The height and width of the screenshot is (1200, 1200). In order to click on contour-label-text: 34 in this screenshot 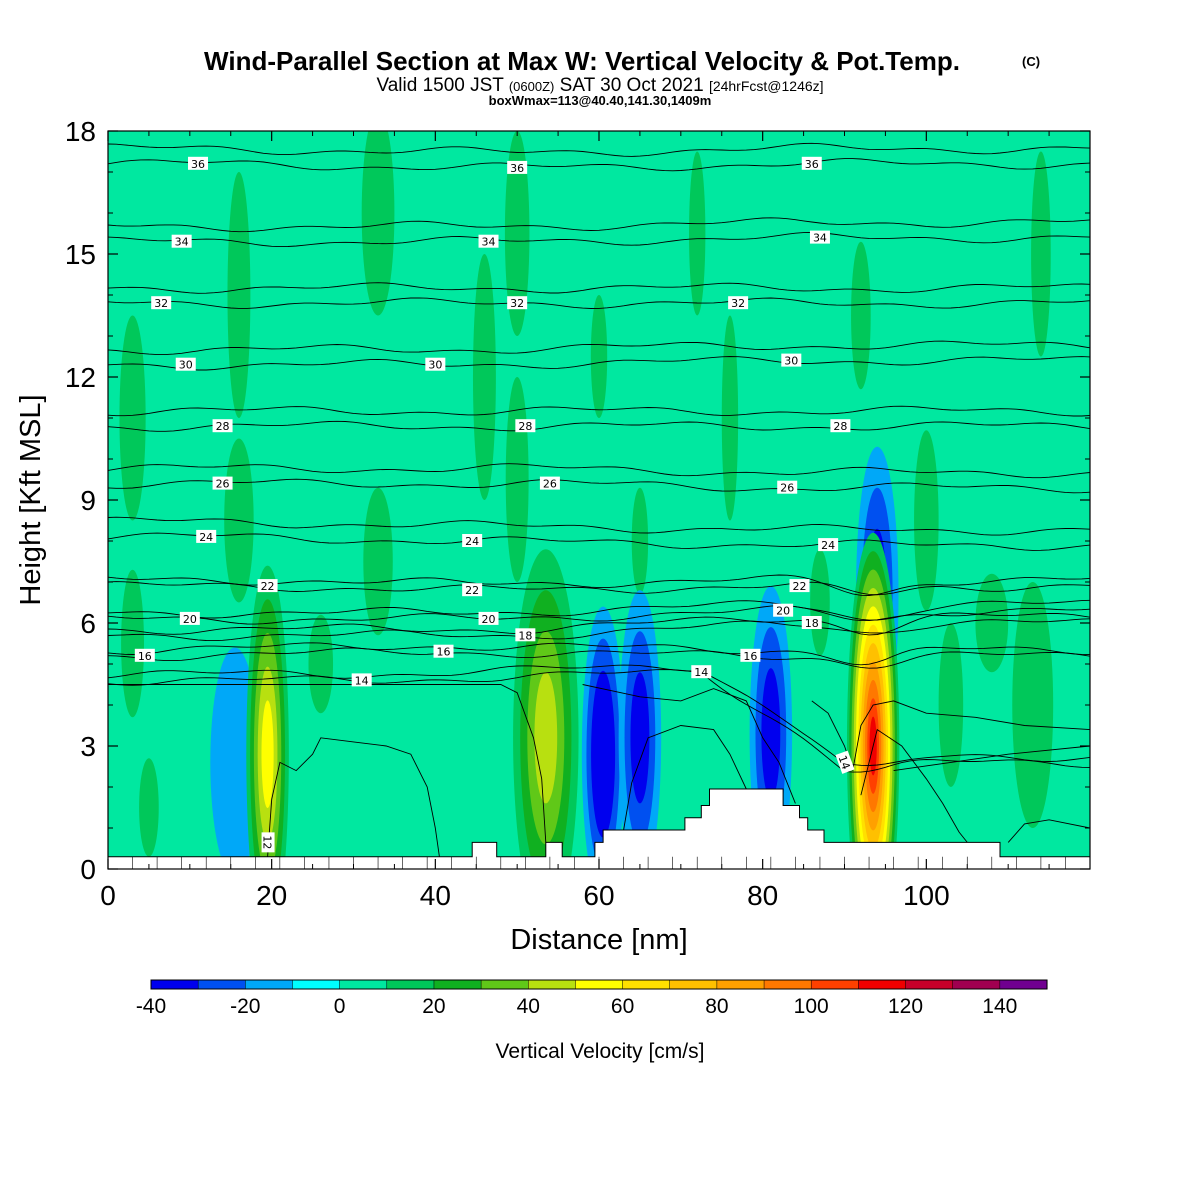, I will do `click(182, 242)`.